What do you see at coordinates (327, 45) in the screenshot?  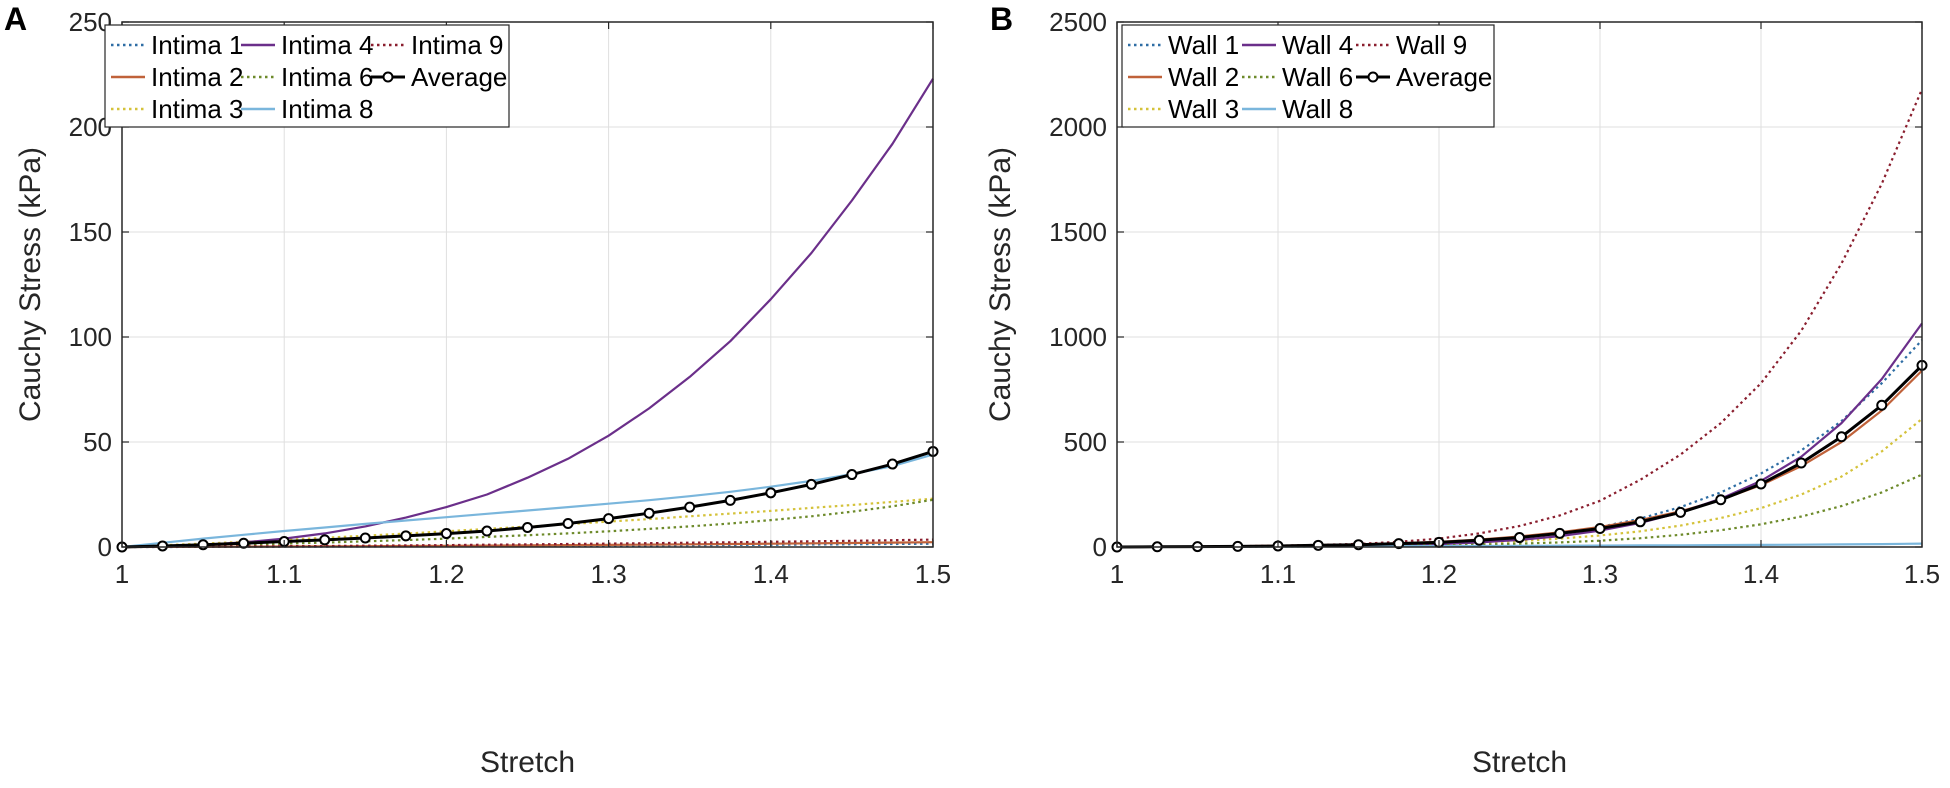 I see `legend-label: Intima 4` at bounding box center [327, 45].